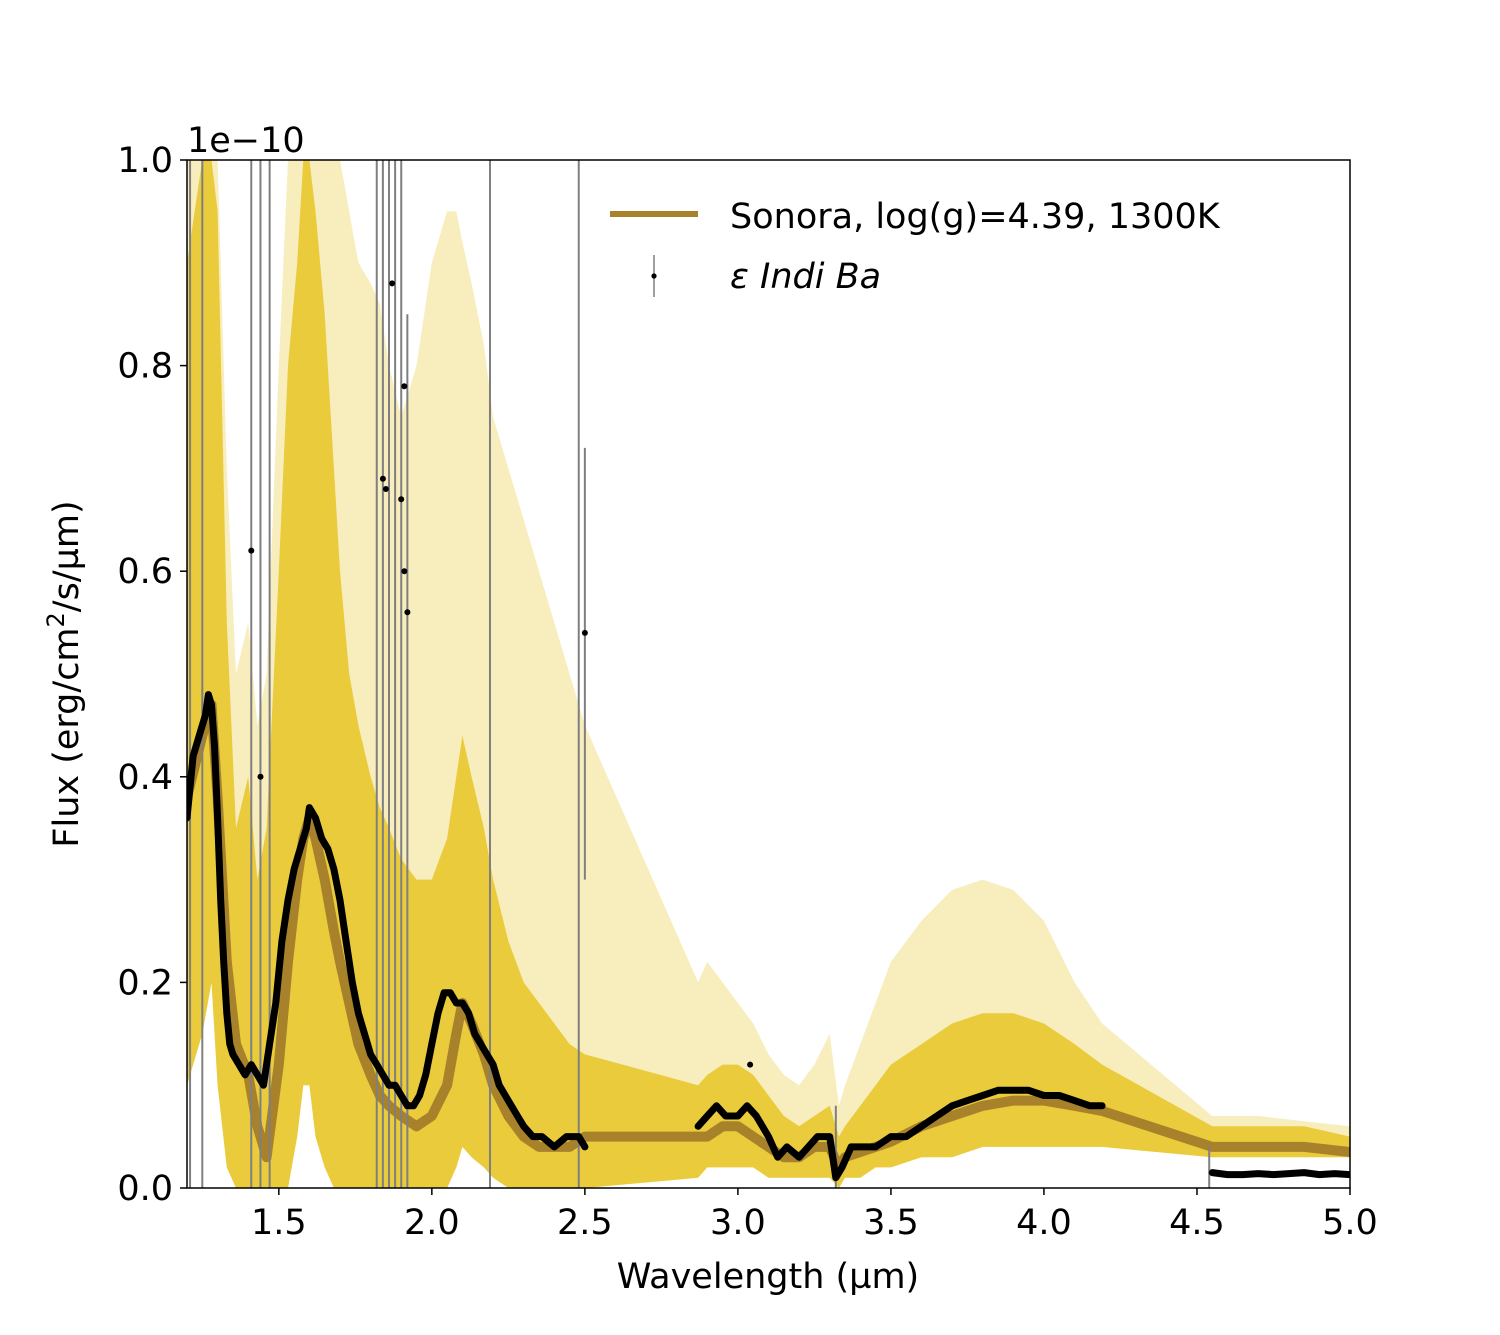 The image size is (1500, 1335). What do you see at coordinates (738, 1223) in the screenshot?
I see `x-tick-label: 3.0` at bounding box center [738, 1223].